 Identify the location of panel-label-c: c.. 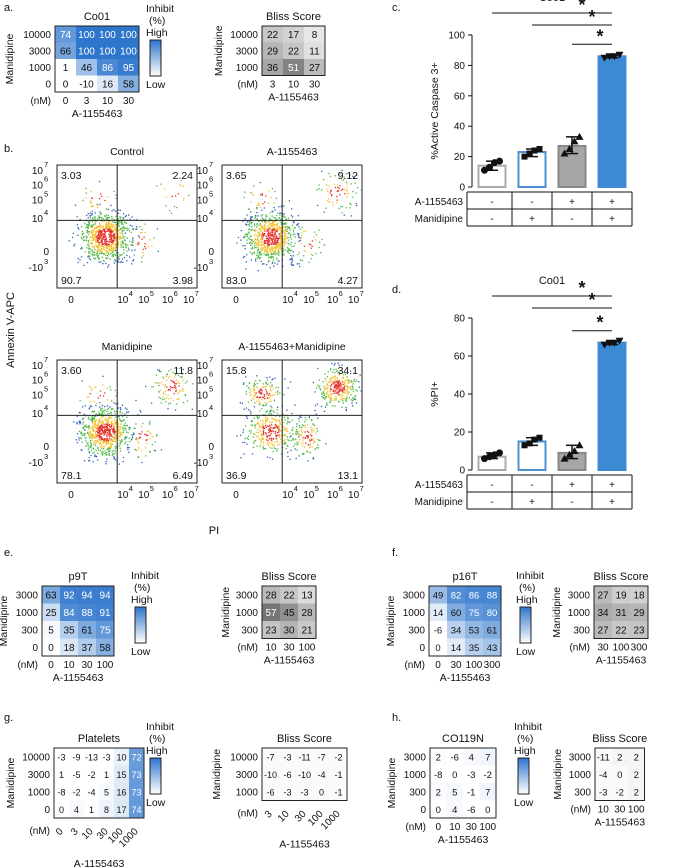
(396, 8).